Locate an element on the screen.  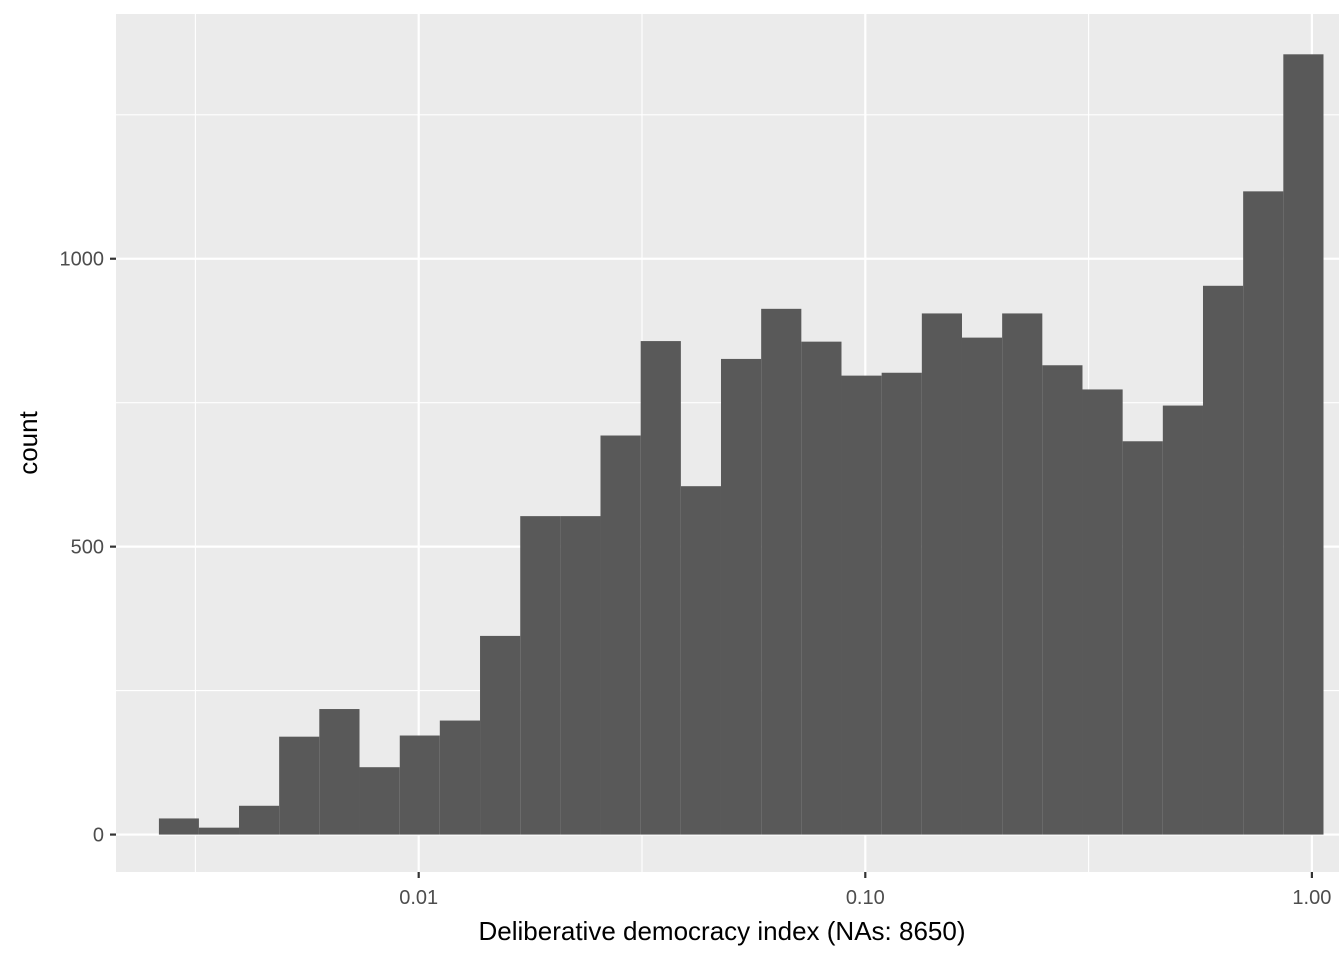
x-tick-label: 0.01 is located at coordinates (418, 898).